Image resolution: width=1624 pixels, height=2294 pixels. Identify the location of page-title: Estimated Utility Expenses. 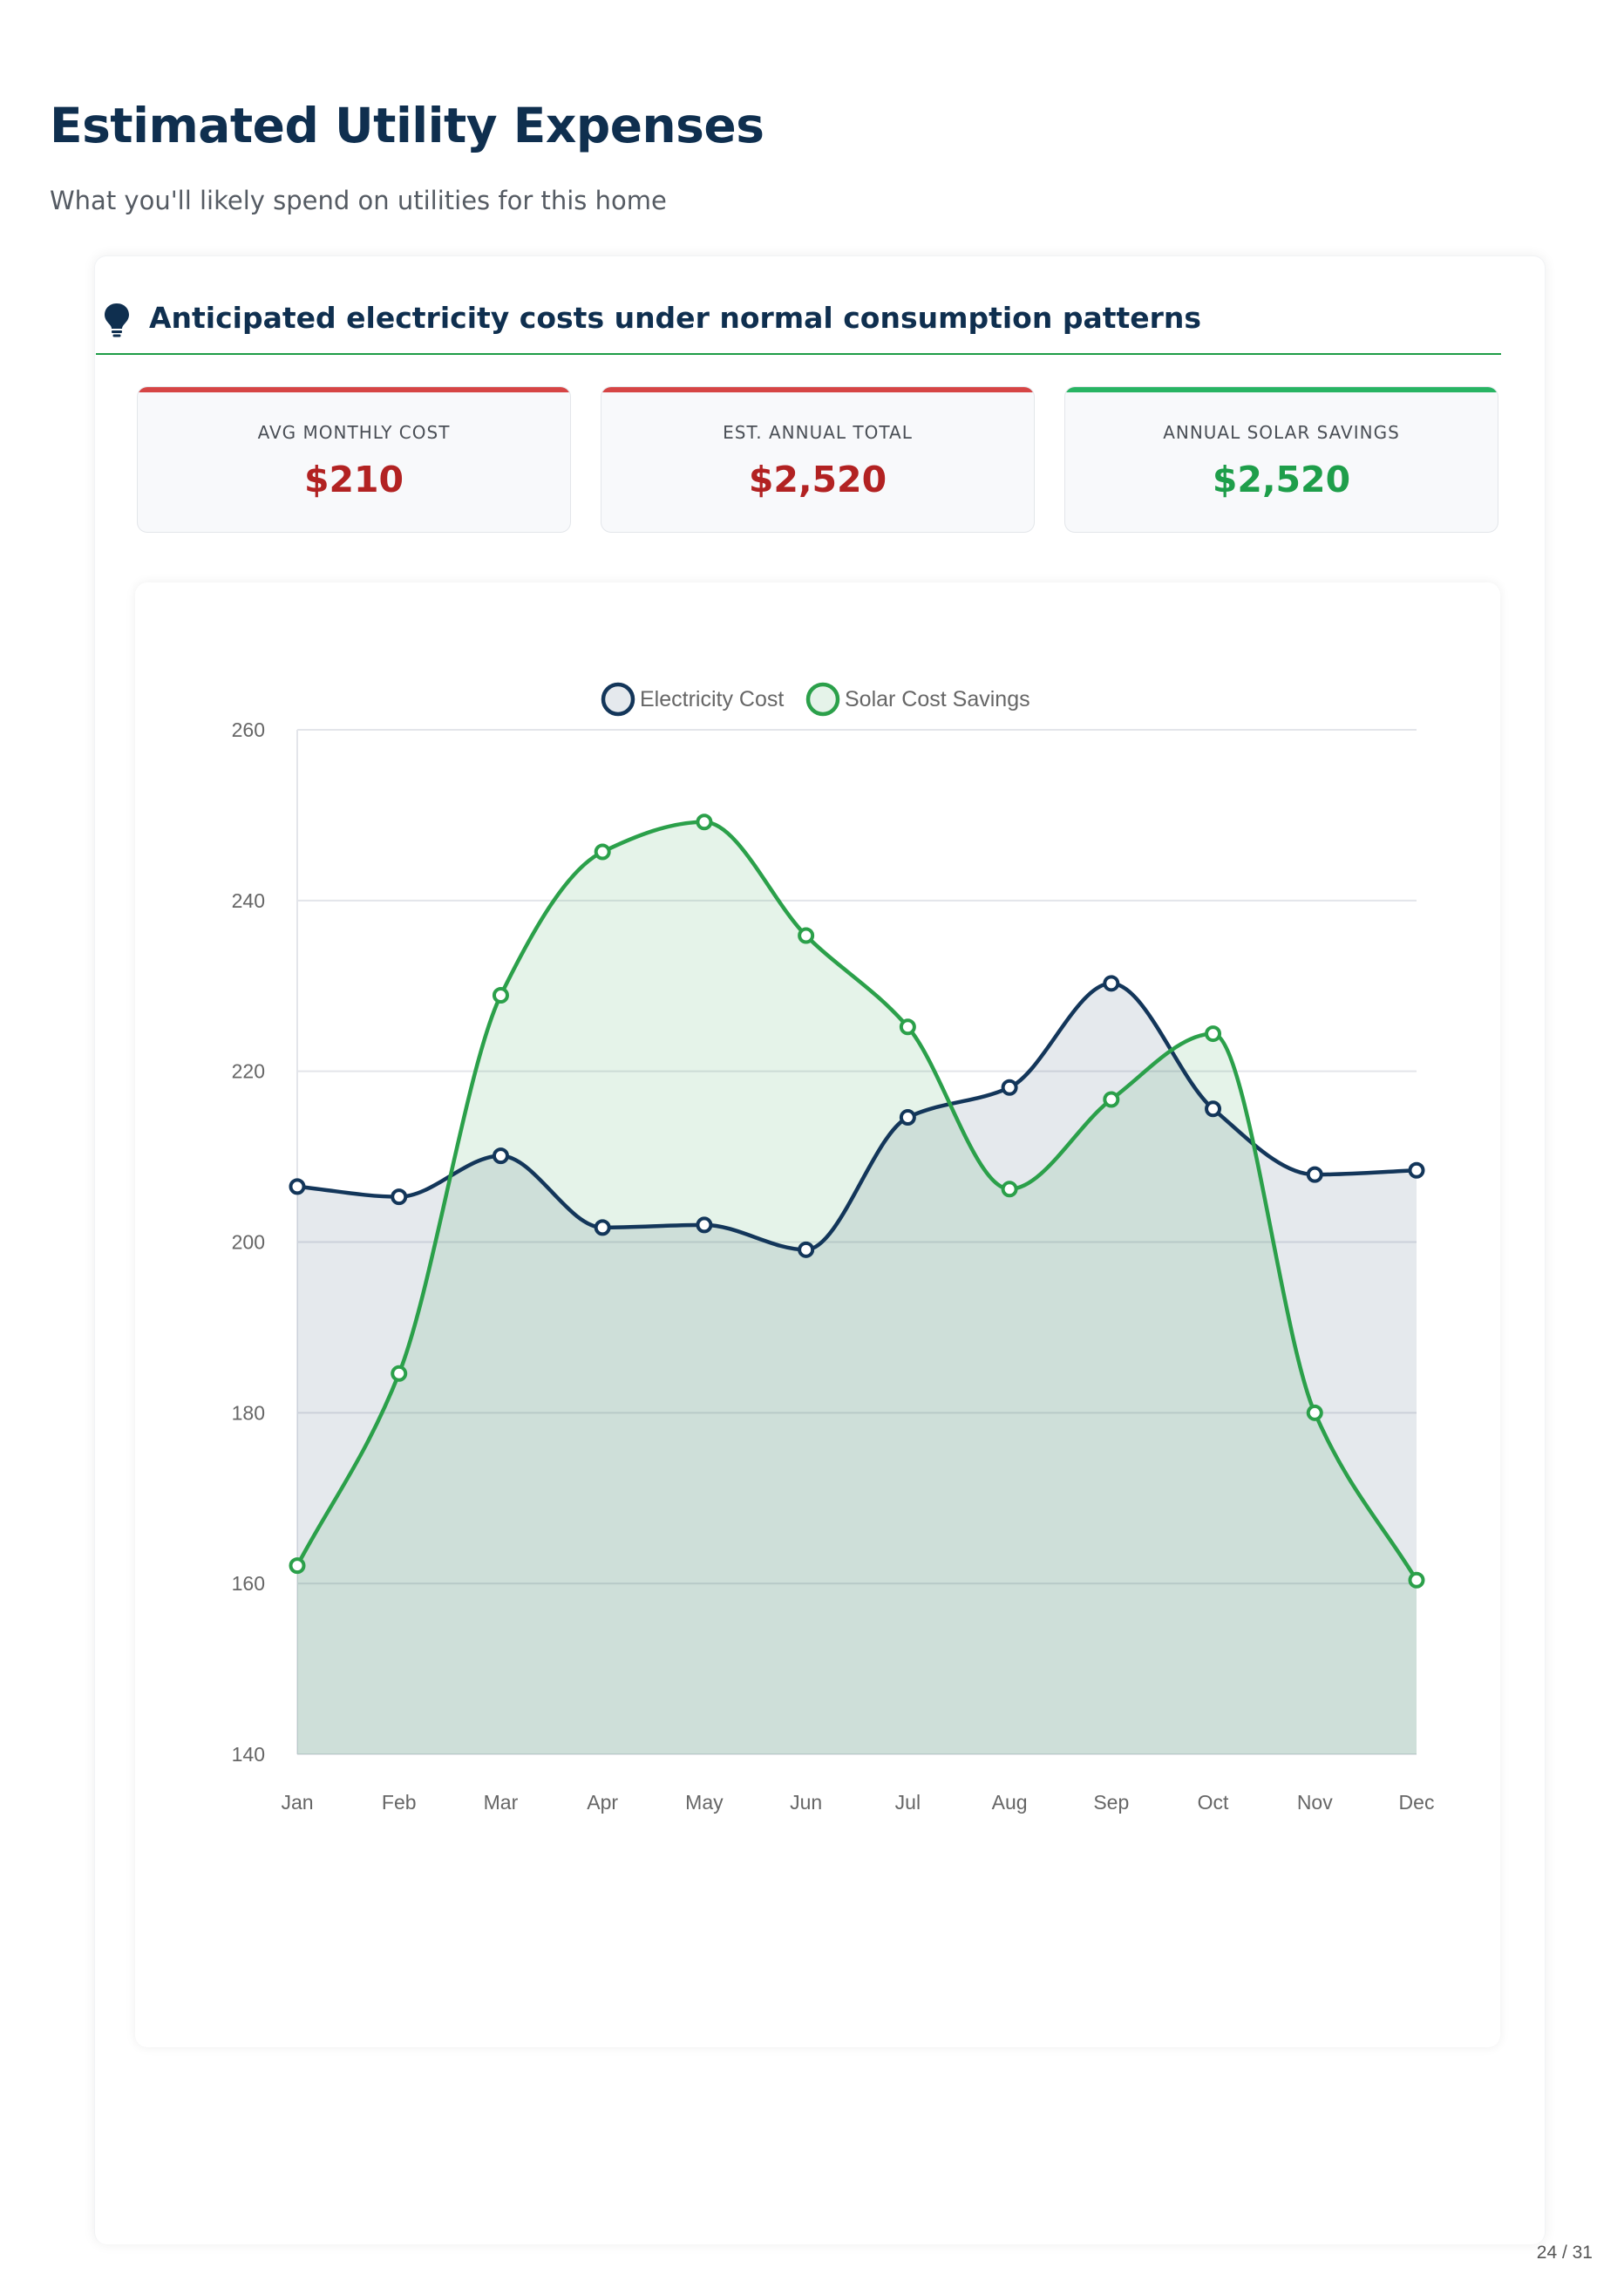
(407, 125).